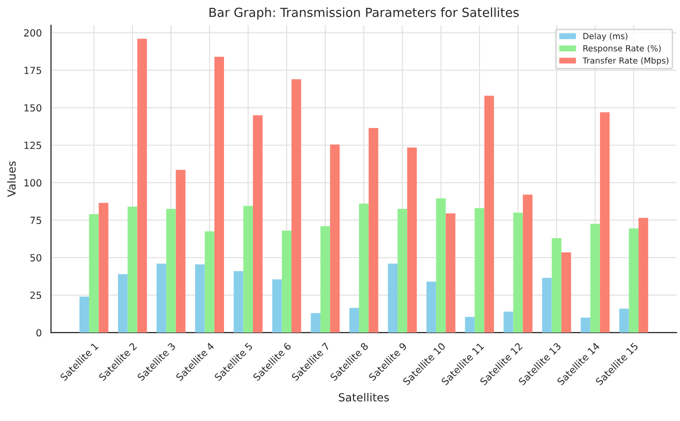  Describe the element at coordinates (36, 295) in the screenshot. I see `y-tick-label: 25` at that location.